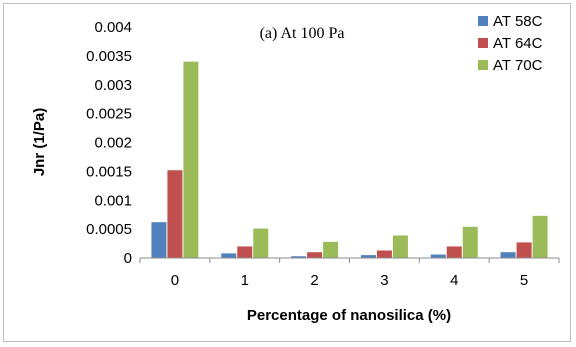  I want to click on y-tick-label: 0.004, so click(113, 27).